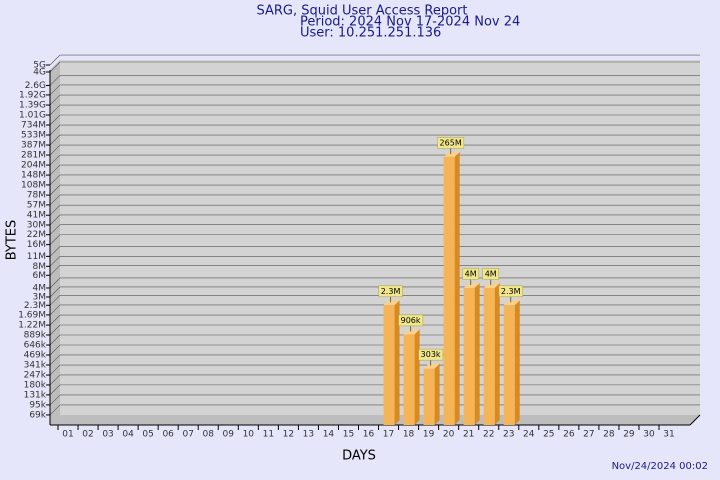  I want to click on y-tick-label: 1.69M, so click(32, 315).